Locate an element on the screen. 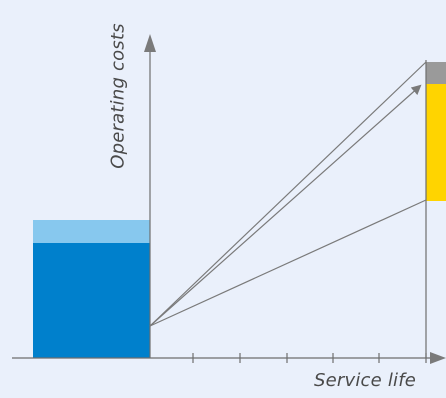  final-cost-bar-grey is located at coordinates (436, 73).